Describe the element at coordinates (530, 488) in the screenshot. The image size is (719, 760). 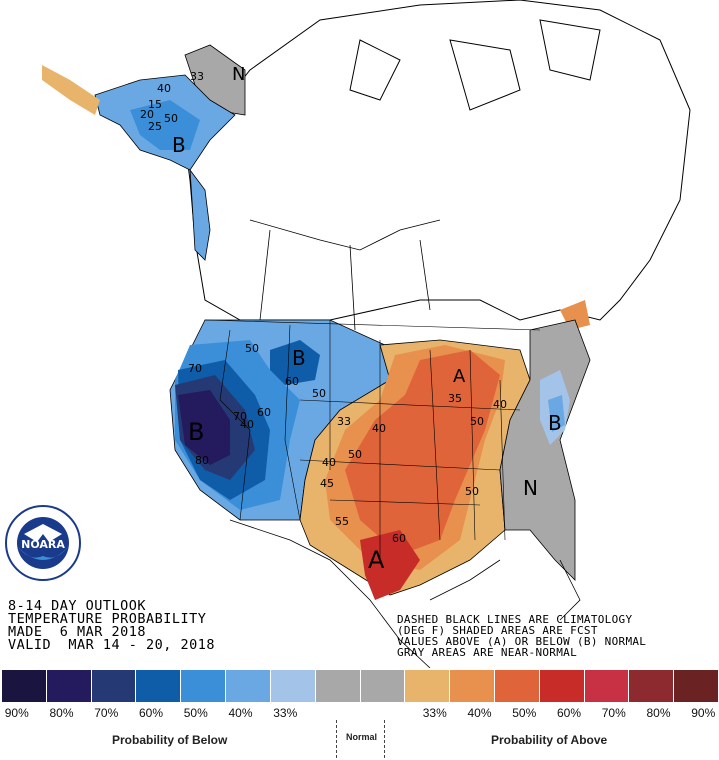
I see `label-n-east: N` at that location.